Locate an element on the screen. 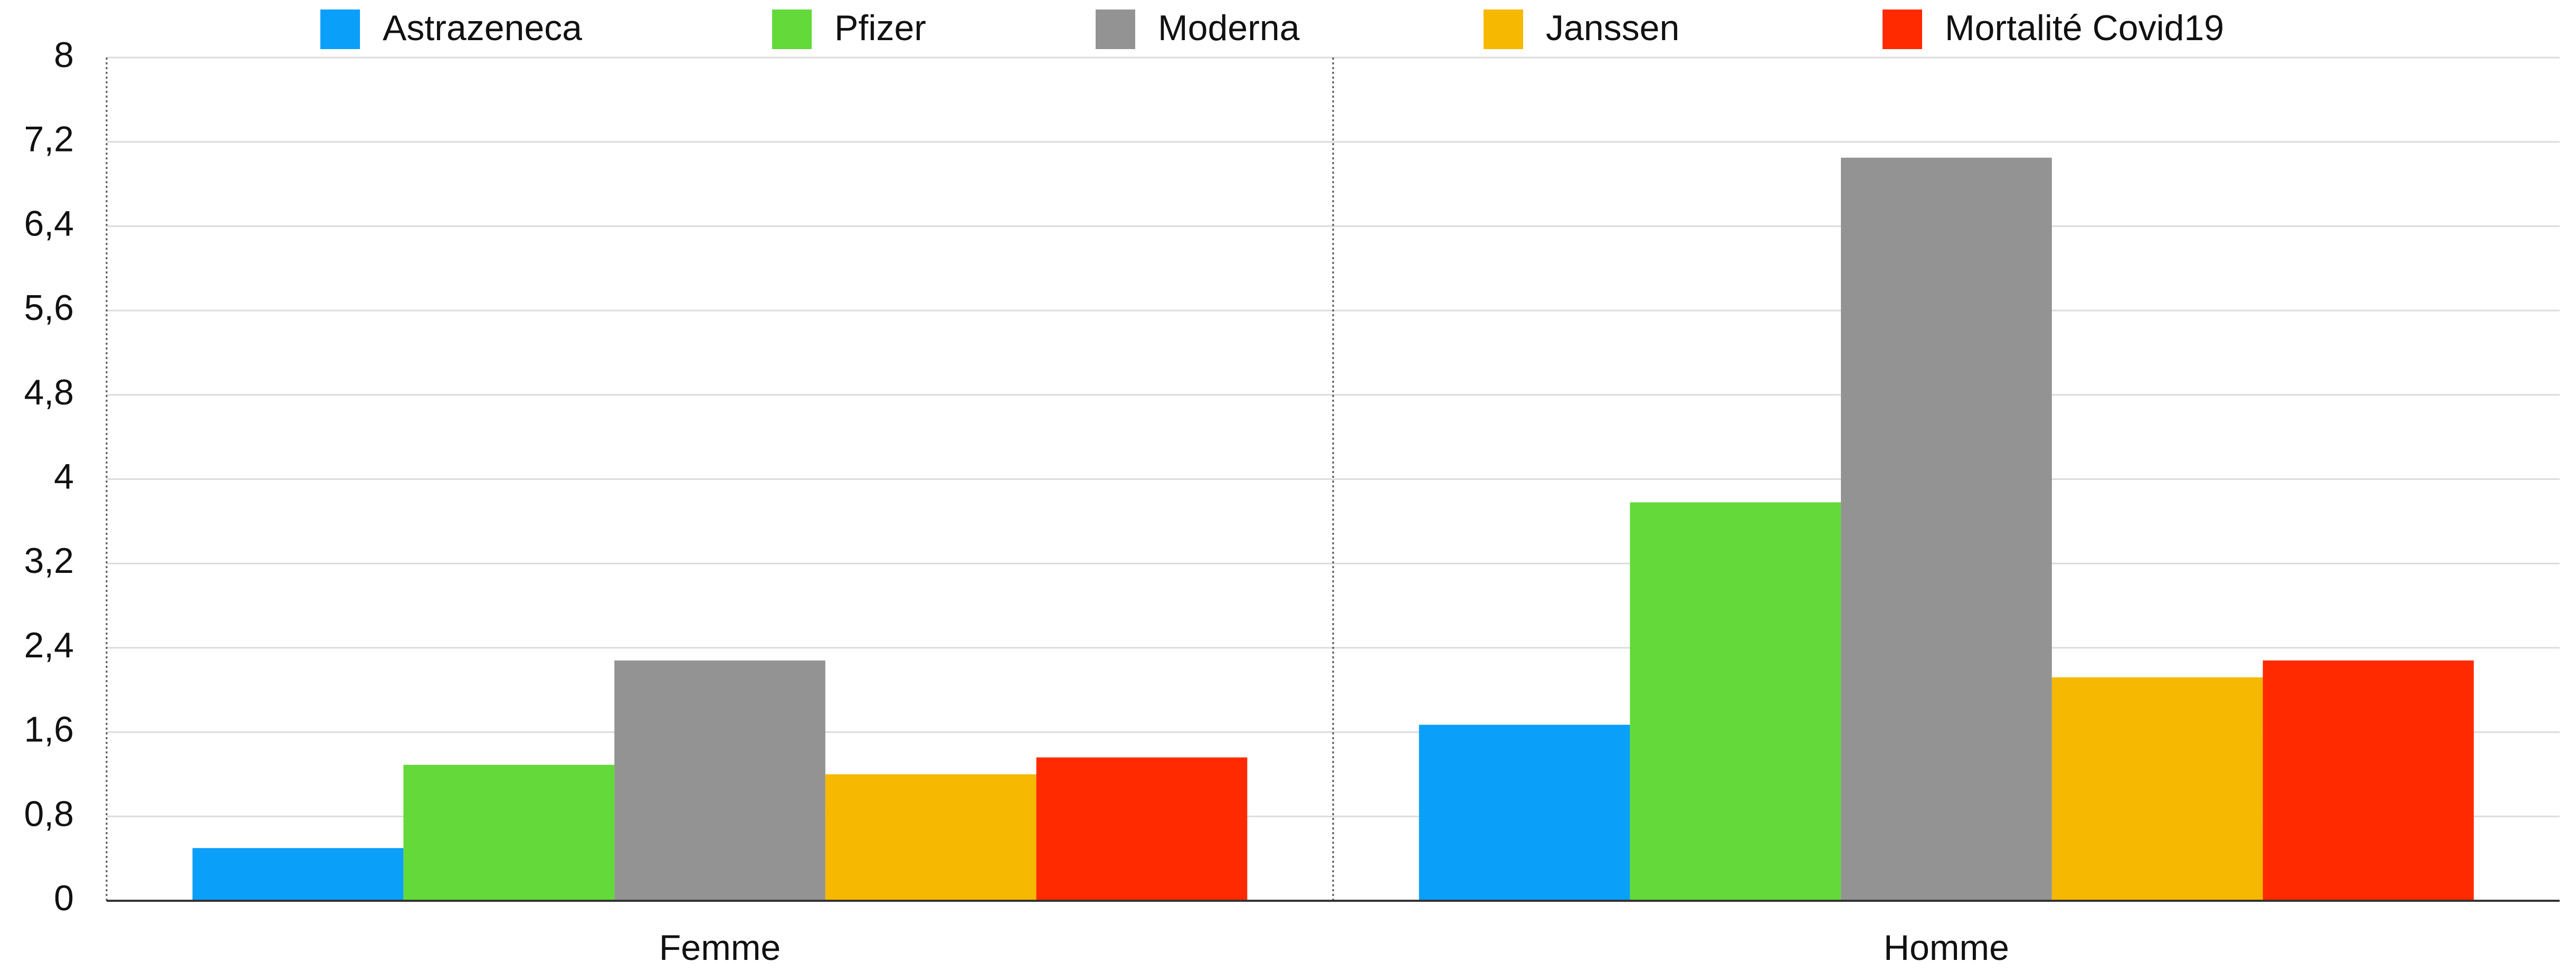 This screenshot has width=2576, height=971. y-tick-label: 2,4 is located at coordinates (49, 645).